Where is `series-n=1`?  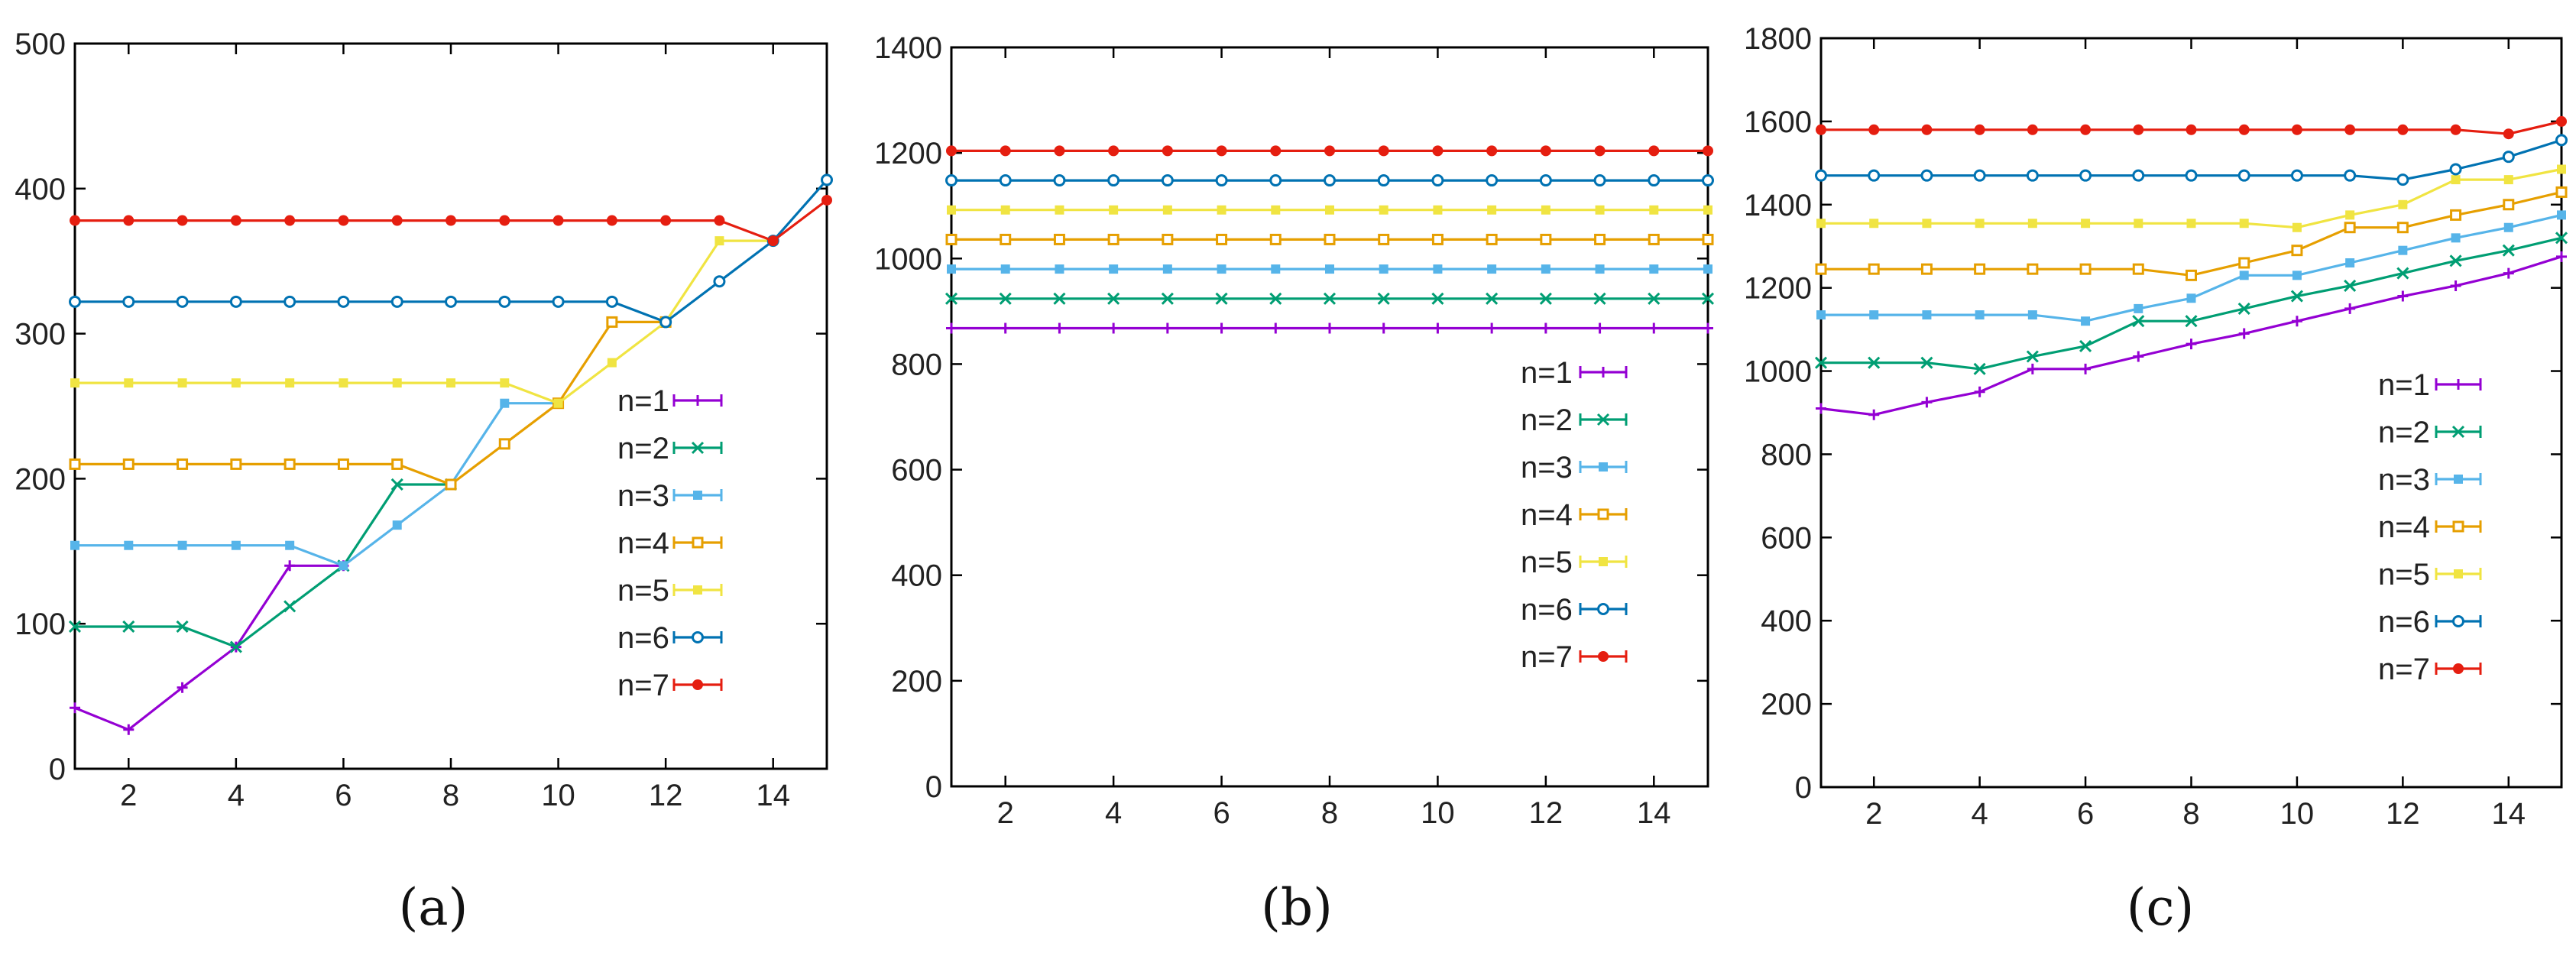 series-n=1 is located at coordinates (210, 647).